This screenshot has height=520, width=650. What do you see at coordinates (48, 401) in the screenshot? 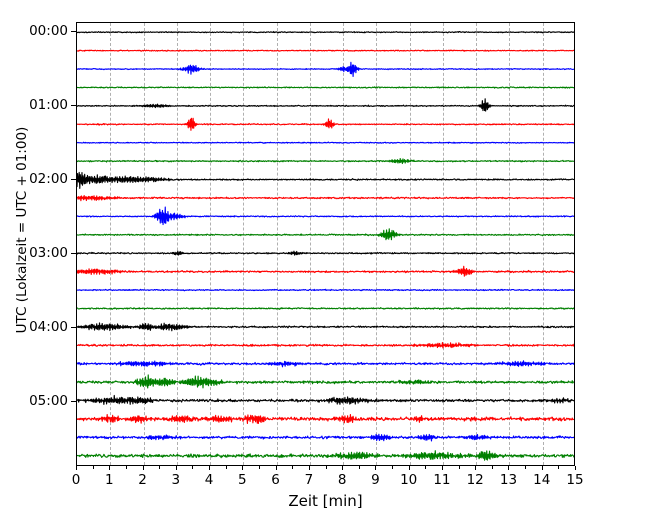
I see `y-axis-tick-label: 05:00` at bounding box center [48, 401].